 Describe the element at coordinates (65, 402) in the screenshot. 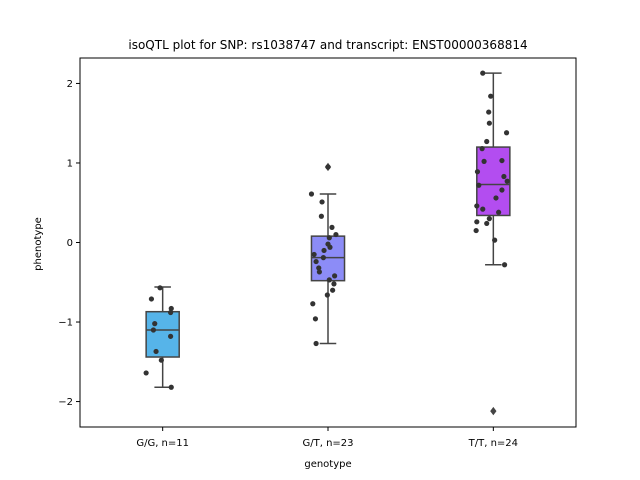

I see `y-tick-label: −2` at that location.